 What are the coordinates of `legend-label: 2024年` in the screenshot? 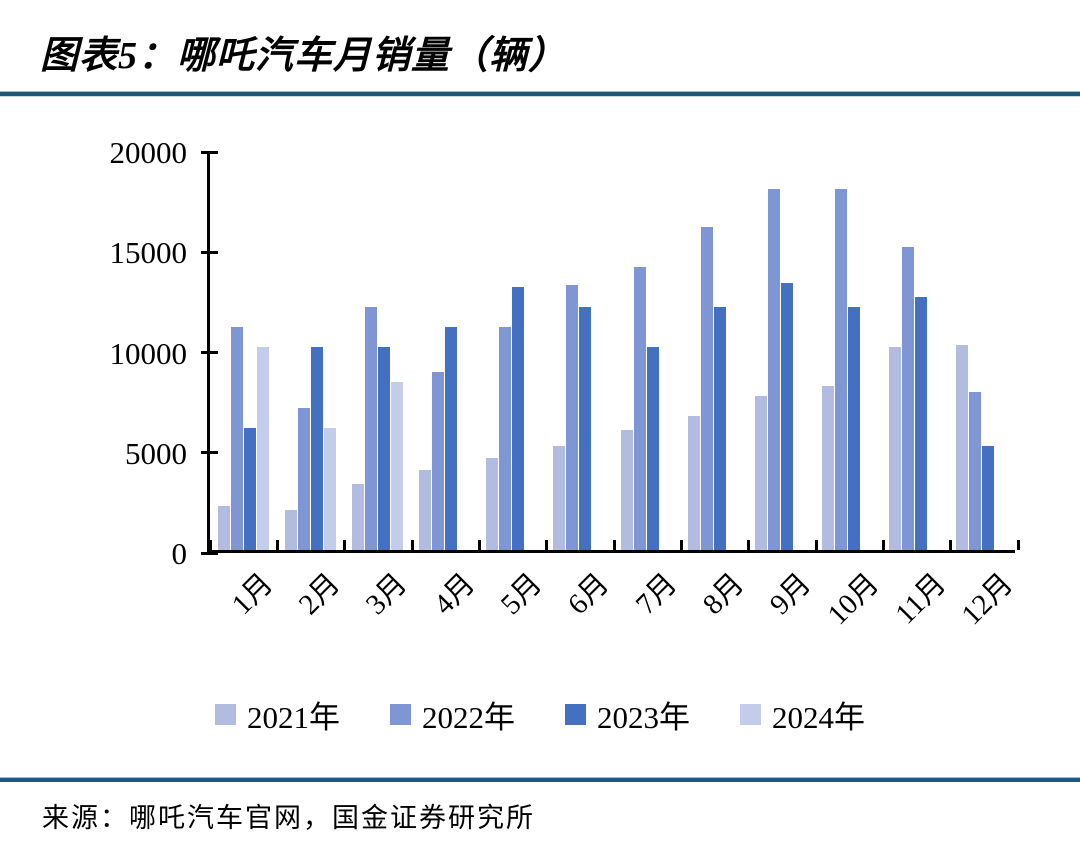 It's located at (818, 717).